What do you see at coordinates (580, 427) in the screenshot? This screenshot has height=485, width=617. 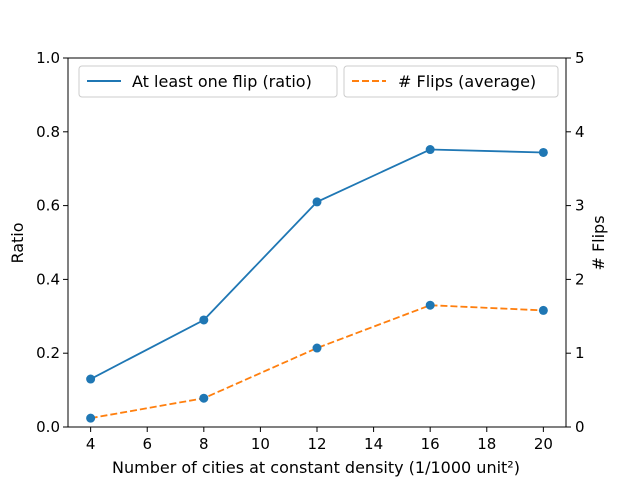 I see `y-right-tick-label: 0` at bounding box center [580, 427].